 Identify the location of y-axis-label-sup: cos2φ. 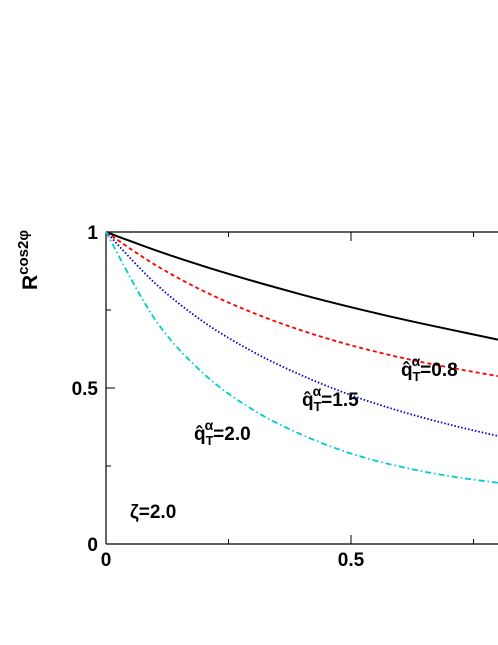
(23, 252).